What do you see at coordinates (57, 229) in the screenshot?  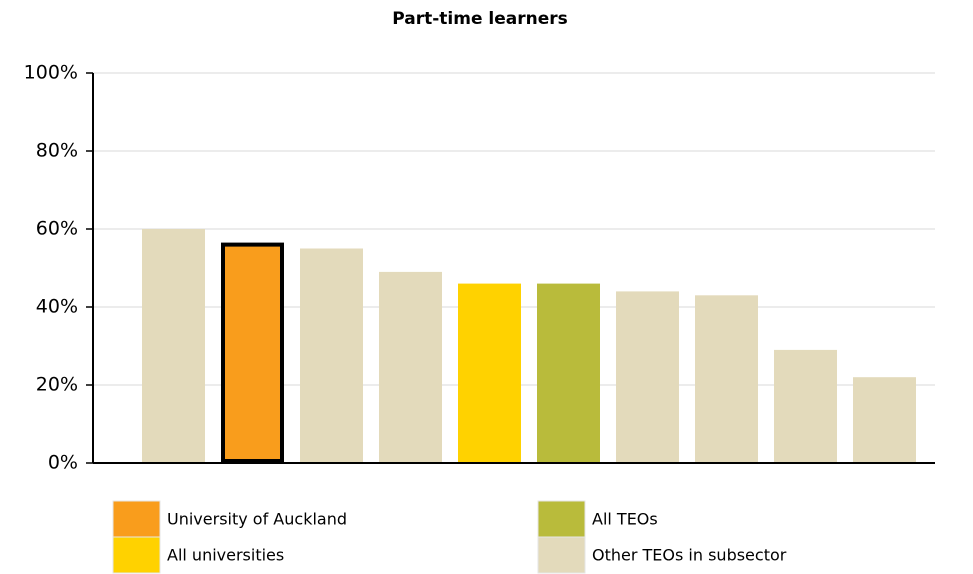 I see `y-tick-label: 60%` at bounding box center [57, 229].